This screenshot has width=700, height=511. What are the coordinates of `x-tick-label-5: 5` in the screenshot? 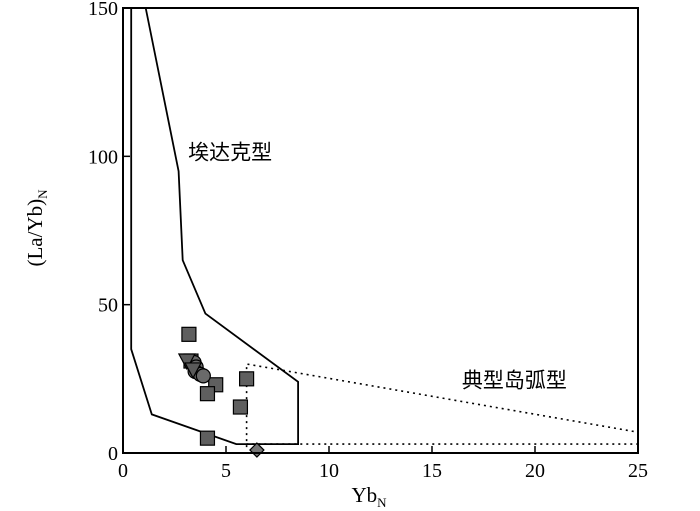 It's located at (226, 471).